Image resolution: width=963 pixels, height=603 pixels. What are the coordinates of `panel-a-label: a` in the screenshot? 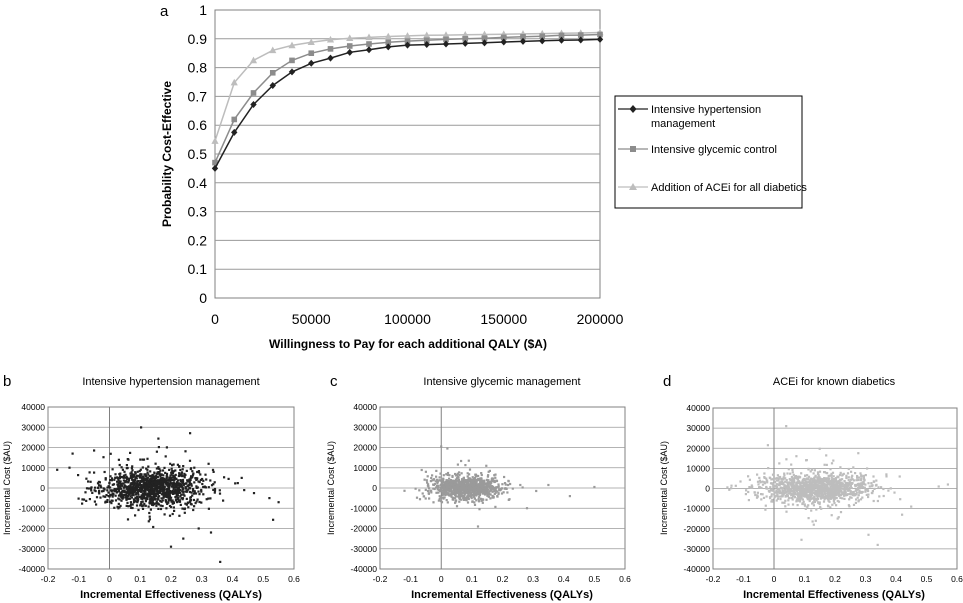 It's located at (164, 11).